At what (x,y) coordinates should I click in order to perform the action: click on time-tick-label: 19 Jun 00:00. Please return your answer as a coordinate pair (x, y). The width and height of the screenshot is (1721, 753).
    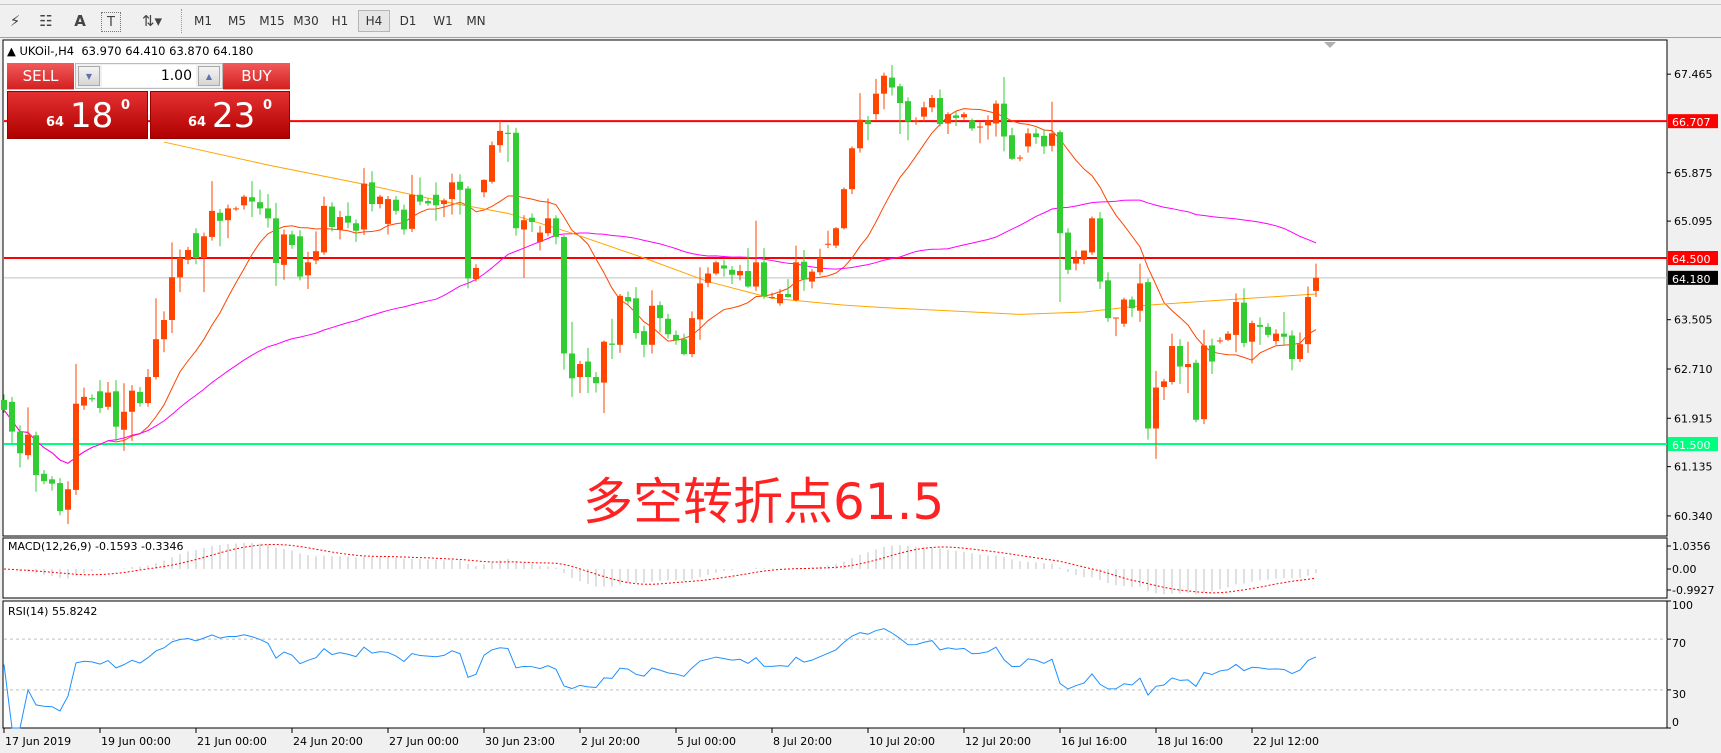
    Looking at the image, I should click on (136, 741).